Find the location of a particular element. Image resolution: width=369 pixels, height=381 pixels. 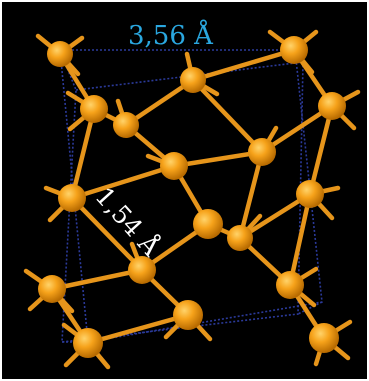

bond-length-label: 1,54 Å is located at coordinates (129, 221).